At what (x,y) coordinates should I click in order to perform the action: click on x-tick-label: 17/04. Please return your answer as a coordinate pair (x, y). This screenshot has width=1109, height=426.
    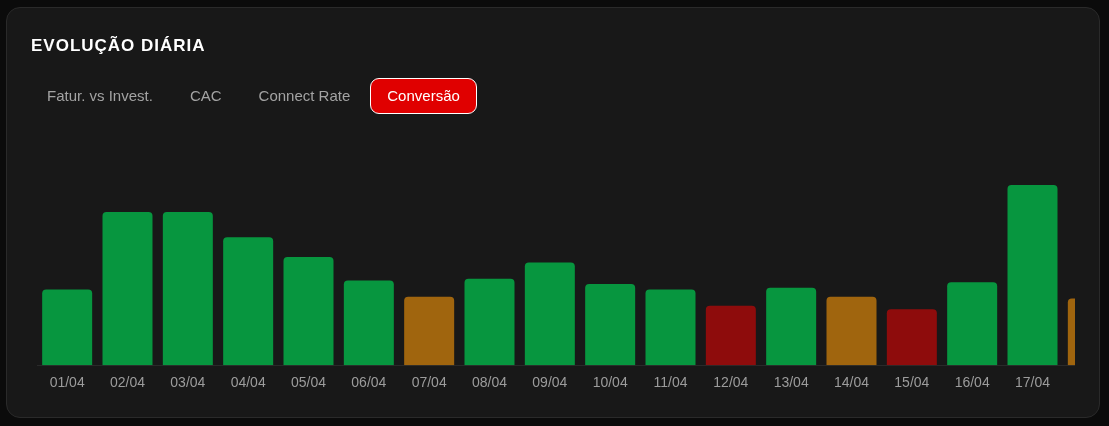
    Looking at the image, I should click on (1032, 382).